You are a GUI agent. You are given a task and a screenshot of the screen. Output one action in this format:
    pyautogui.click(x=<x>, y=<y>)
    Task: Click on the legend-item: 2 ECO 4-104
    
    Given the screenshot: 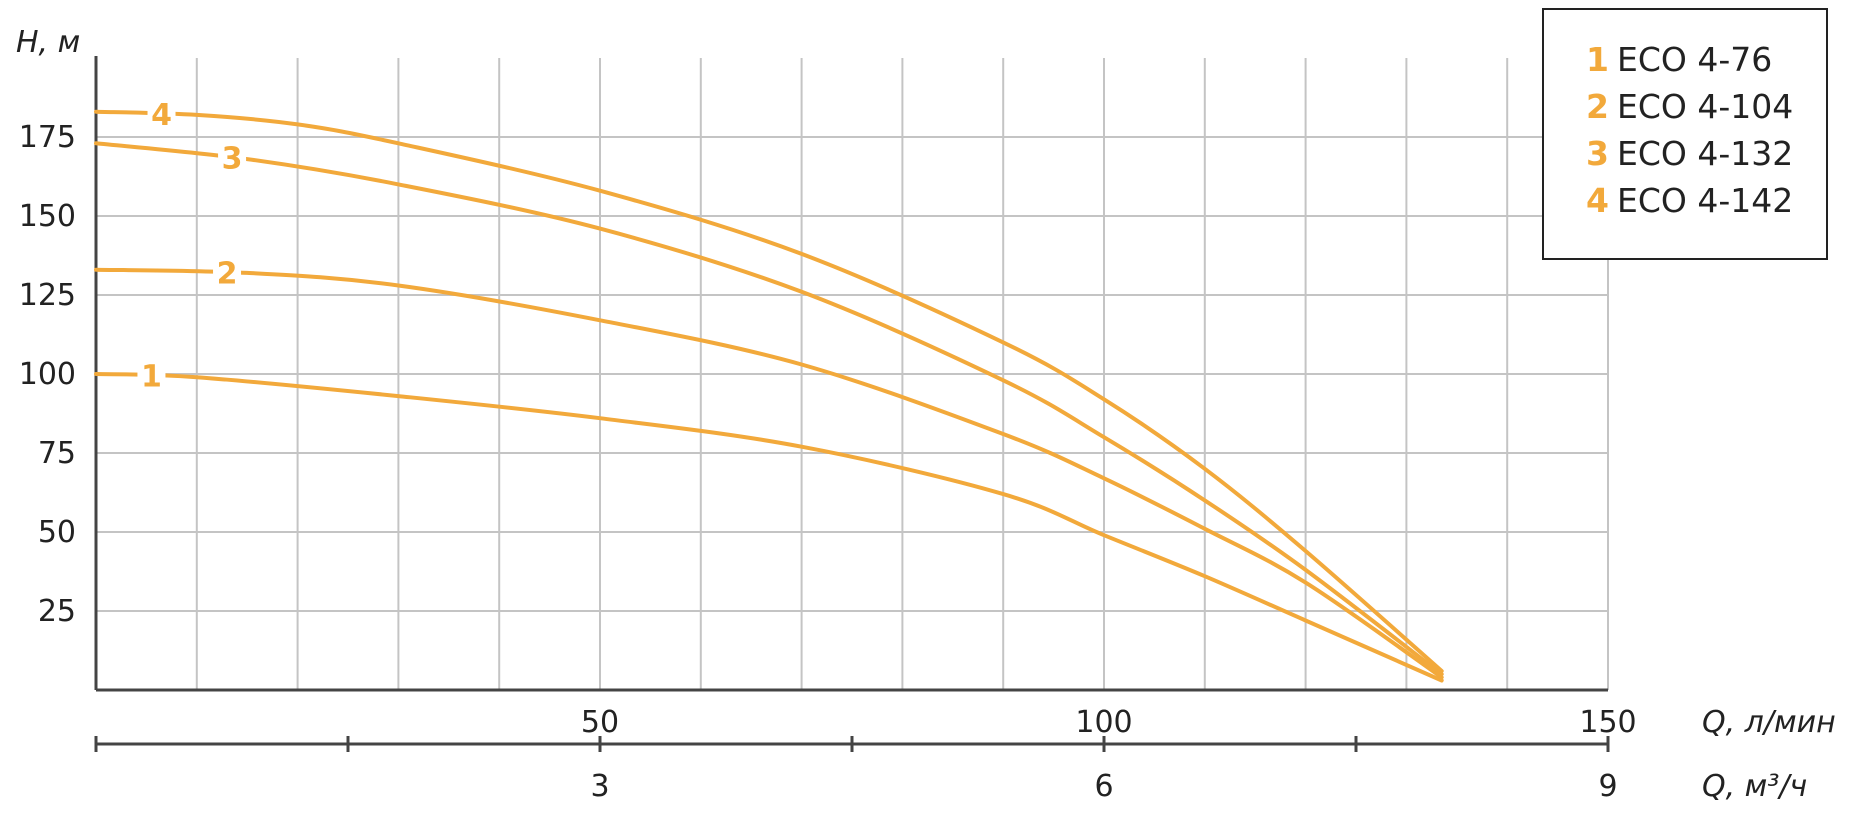 What is the action you would take?
    pyautogui.click(x=1706, y=106)
    